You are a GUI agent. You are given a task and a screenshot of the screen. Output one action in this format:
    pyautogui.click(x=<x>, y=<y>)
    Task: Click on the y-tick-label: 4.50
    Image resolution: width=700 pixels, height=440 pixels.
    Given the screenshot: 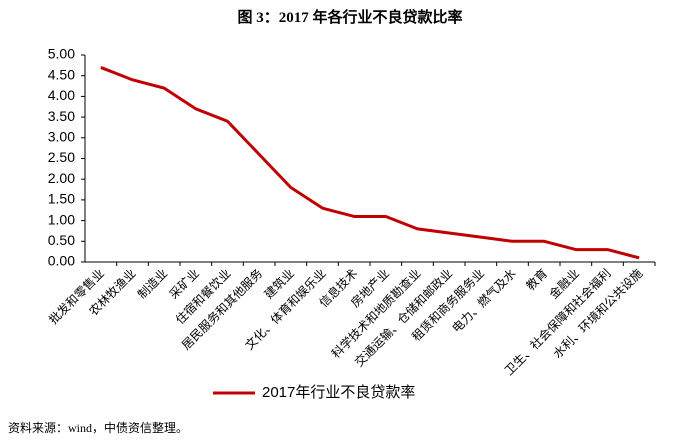 What is the action you would take?
    pyautogui.click(x=61, y=74)
    